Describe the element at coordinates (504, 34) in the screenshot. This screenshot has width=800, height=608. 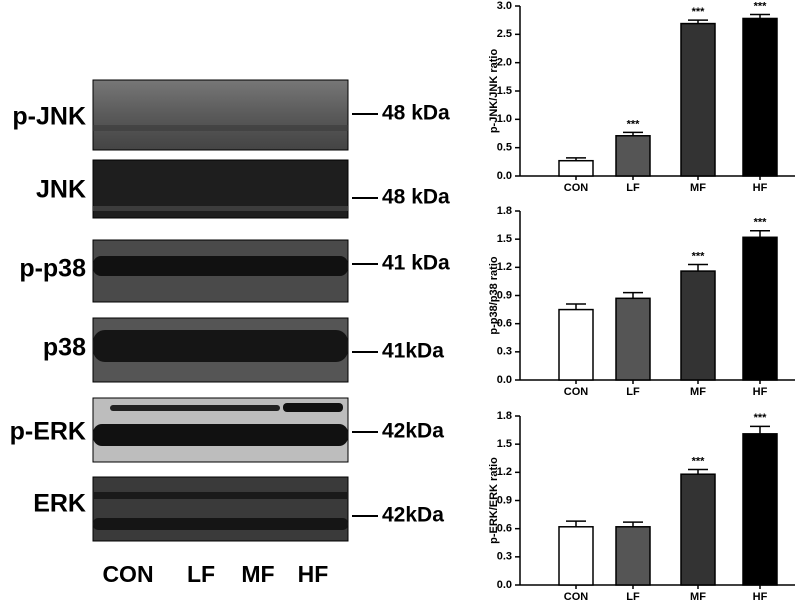
I see `y-tick-label: 2.5` at that location.